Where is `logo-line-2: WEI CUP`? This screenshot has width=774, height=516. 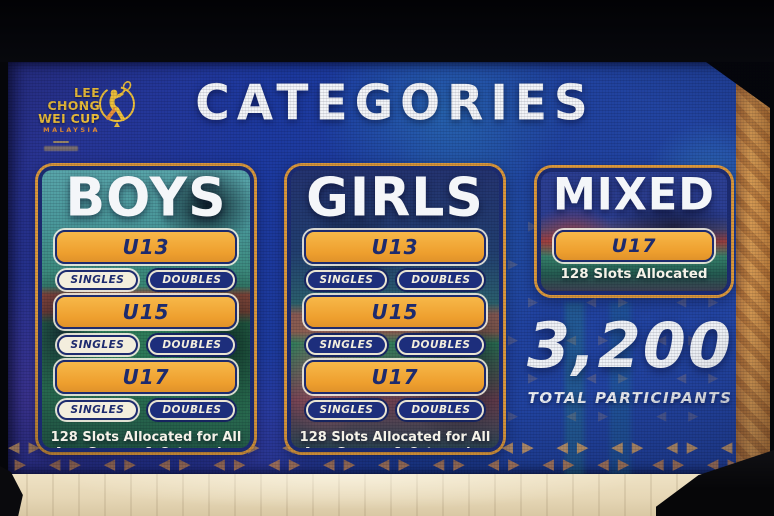 logo-line-2: WEI CUP is located at coordinates (69, 118).